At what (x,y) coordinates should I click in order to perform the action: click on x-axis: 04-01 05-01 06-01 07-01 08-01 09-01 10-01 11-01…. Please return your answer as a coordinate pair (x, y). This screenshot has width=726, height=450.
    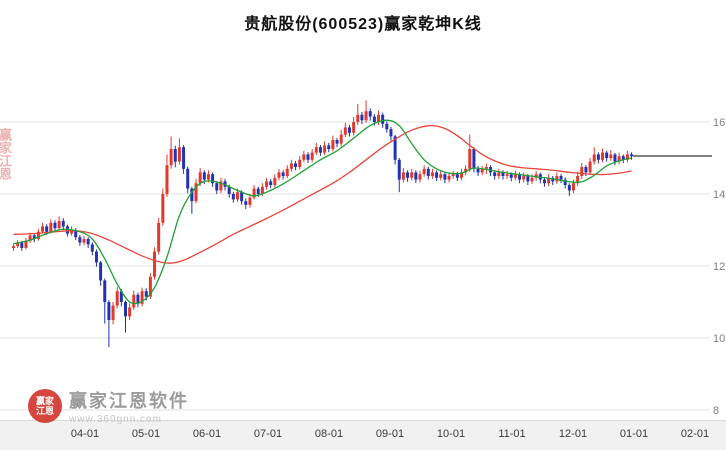
    Looking at the image, I should click on (363, 435).